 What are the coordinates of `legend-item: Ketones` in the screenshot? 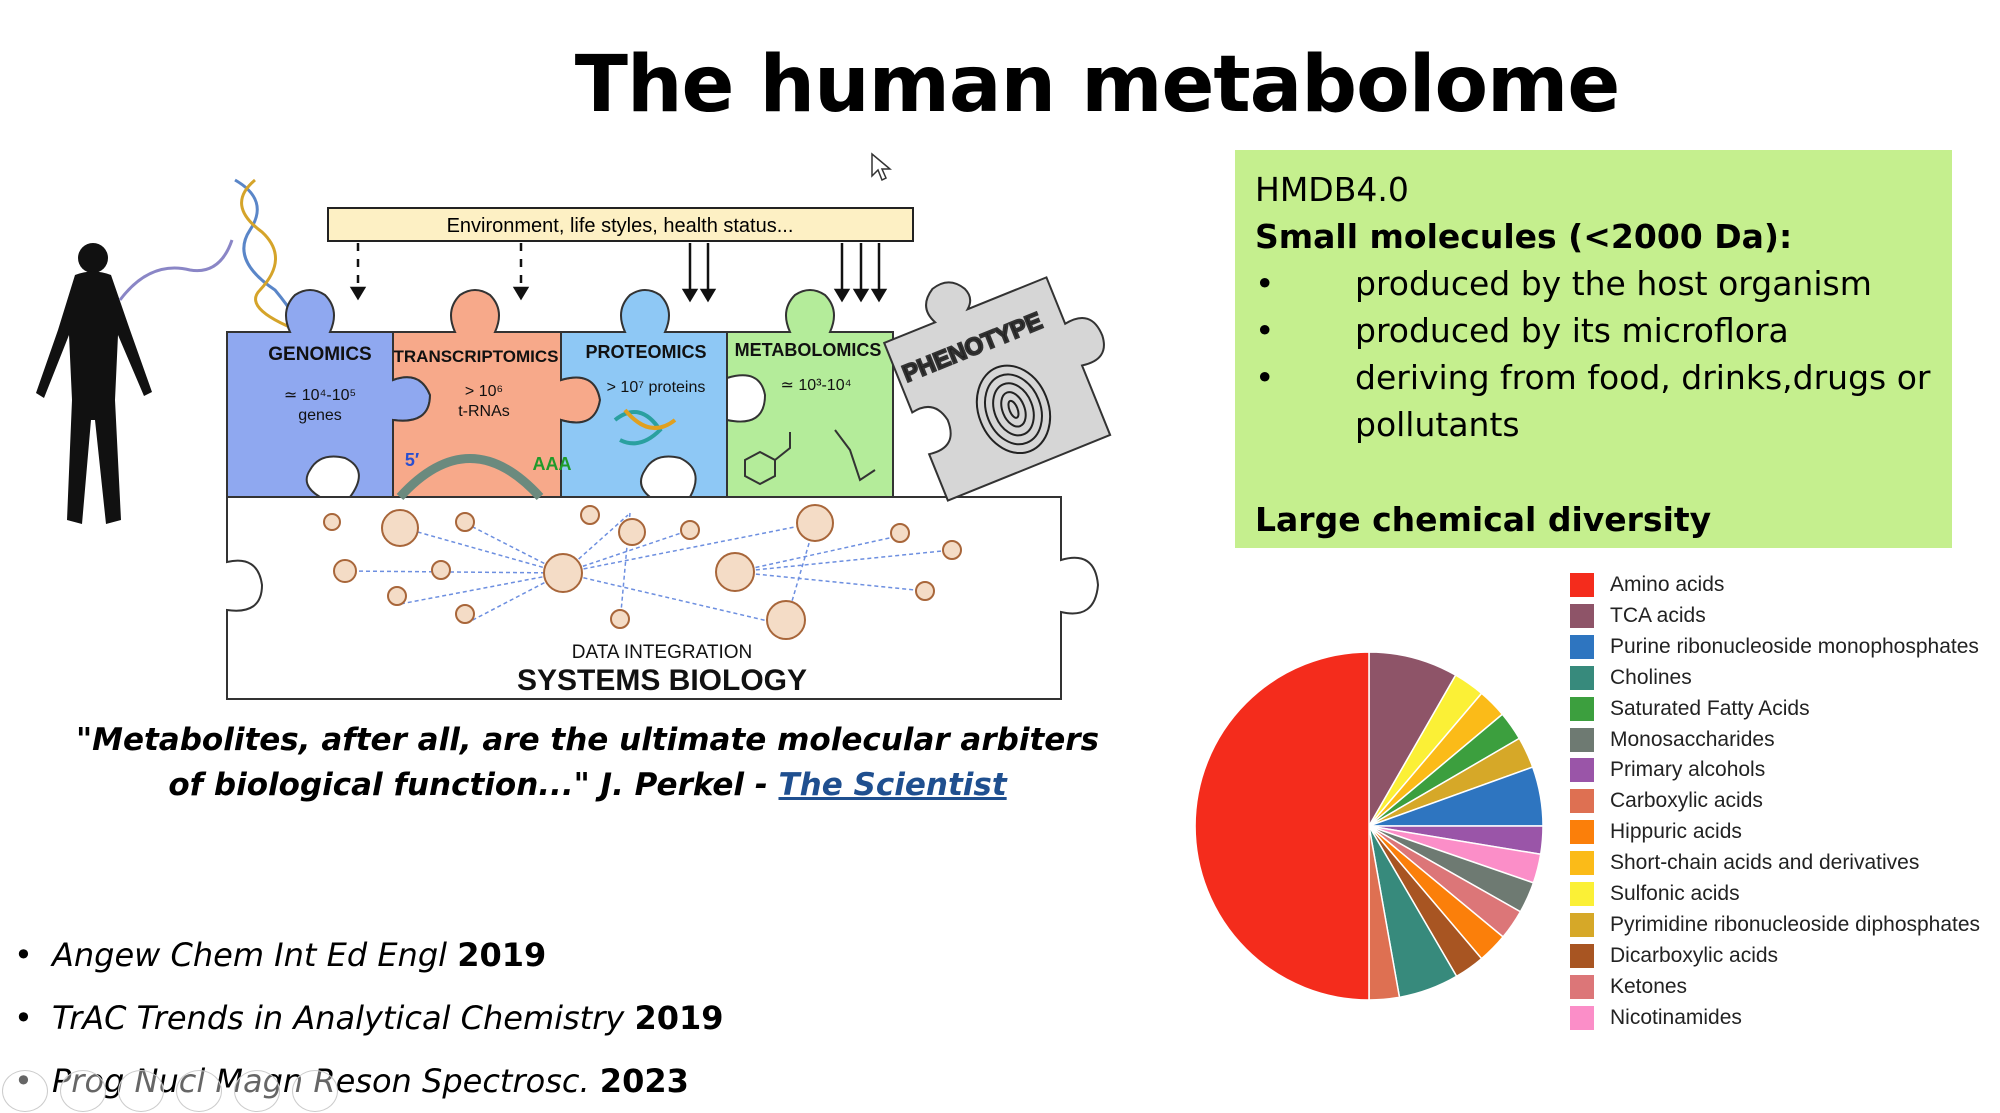 It's located at (1628, 987).